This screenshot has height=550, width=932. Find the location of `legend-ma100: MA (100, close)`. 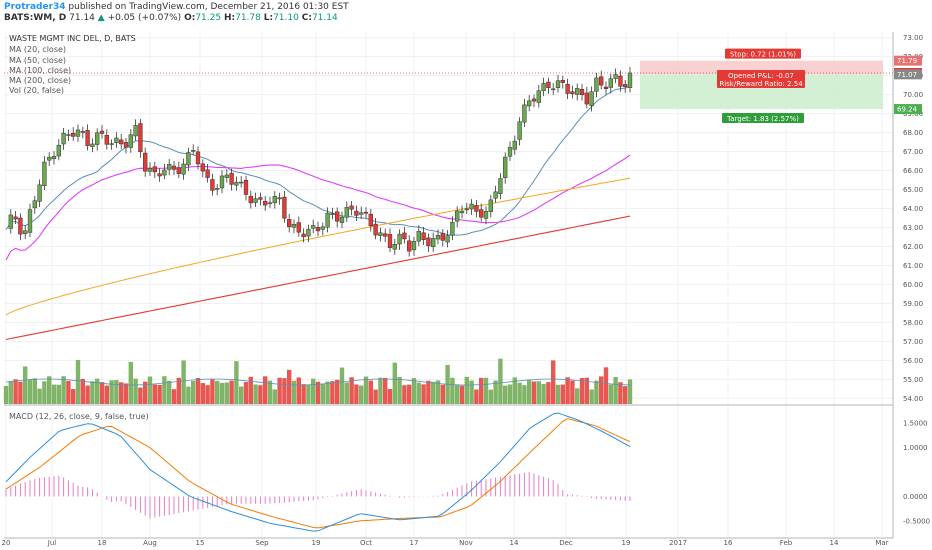

legend-ma100: MA (100, close) is located at coordinates (40, 70).